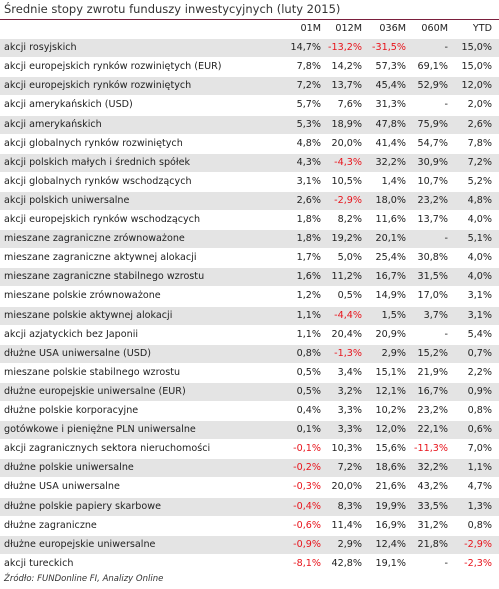  What do you see at coordinates (479, 162) in the screenshot?
I see `value-cell: 7,2%` at bounding box center [479, 162].